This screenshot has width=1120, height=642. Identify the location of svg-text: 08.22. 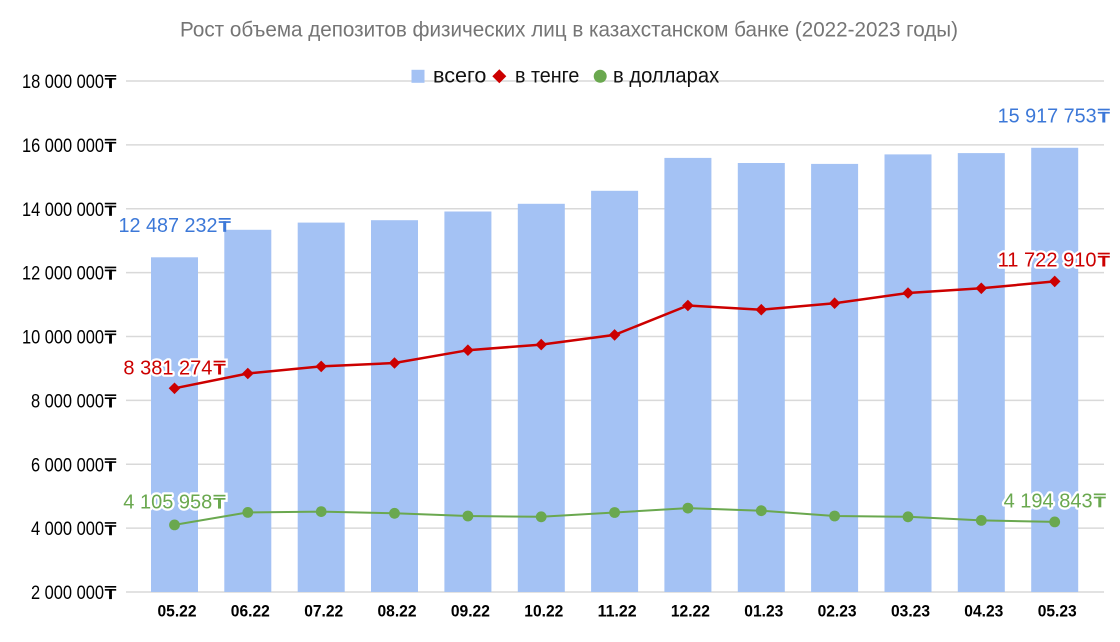
(397, 611).